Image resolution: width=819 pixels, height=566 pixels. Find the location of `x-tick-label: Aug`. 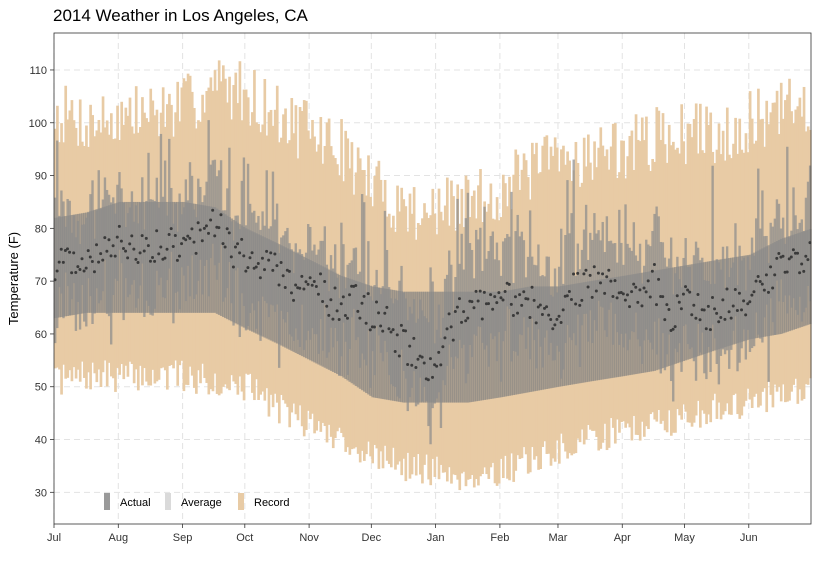

x-tick-label: Aug is located at coordinates (119, 538).